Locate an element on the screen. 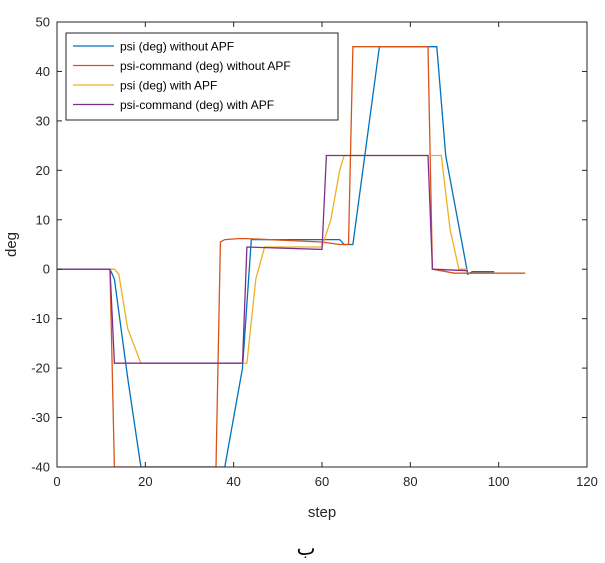  x-axis-label: step is located at coordinates (322, 512).